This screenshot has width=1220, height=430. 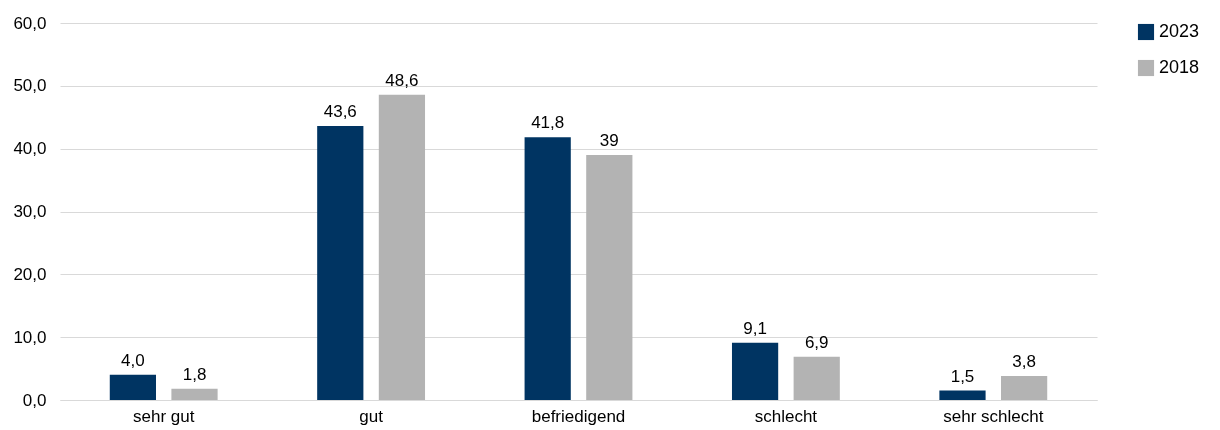 What do you see at coordinates (133, 360) in the screenshot?
I see `data-label: 4,0` at bounding box center [133, 360].